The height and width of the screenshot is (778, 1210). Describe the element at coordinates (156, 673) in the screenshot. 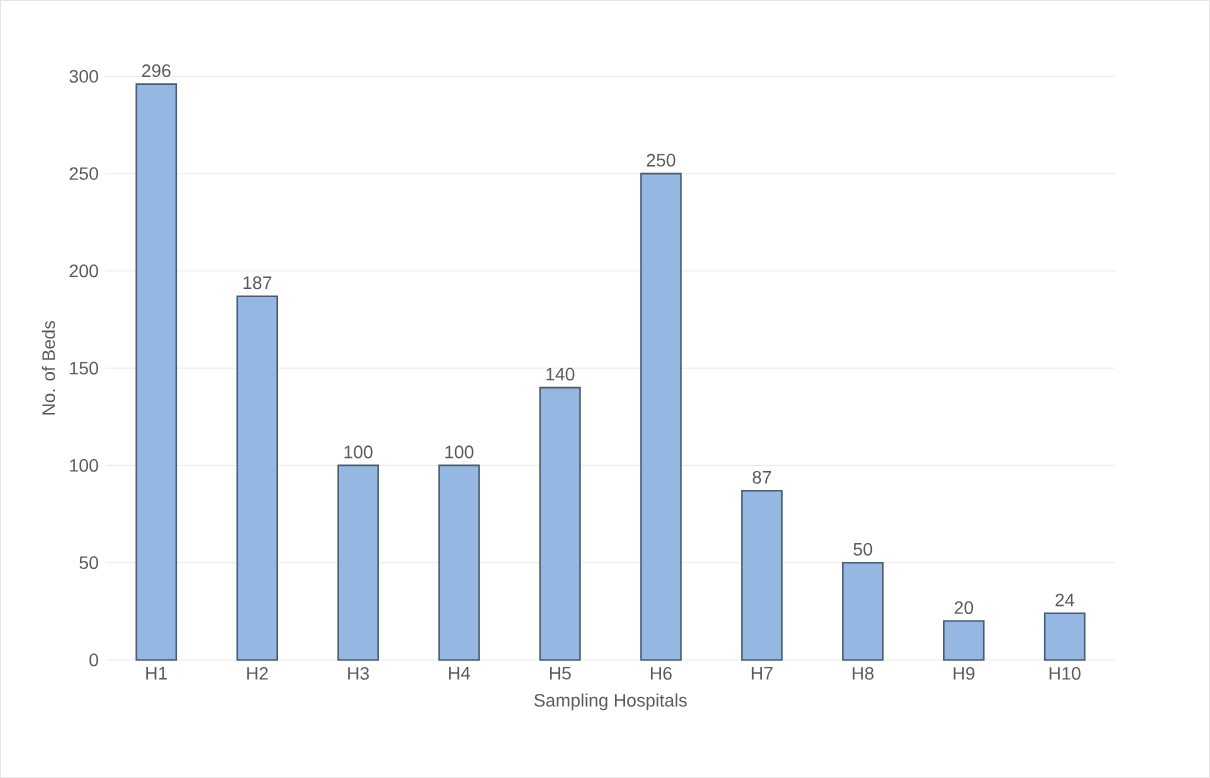

I see `x-tick-label: H1` at that location.